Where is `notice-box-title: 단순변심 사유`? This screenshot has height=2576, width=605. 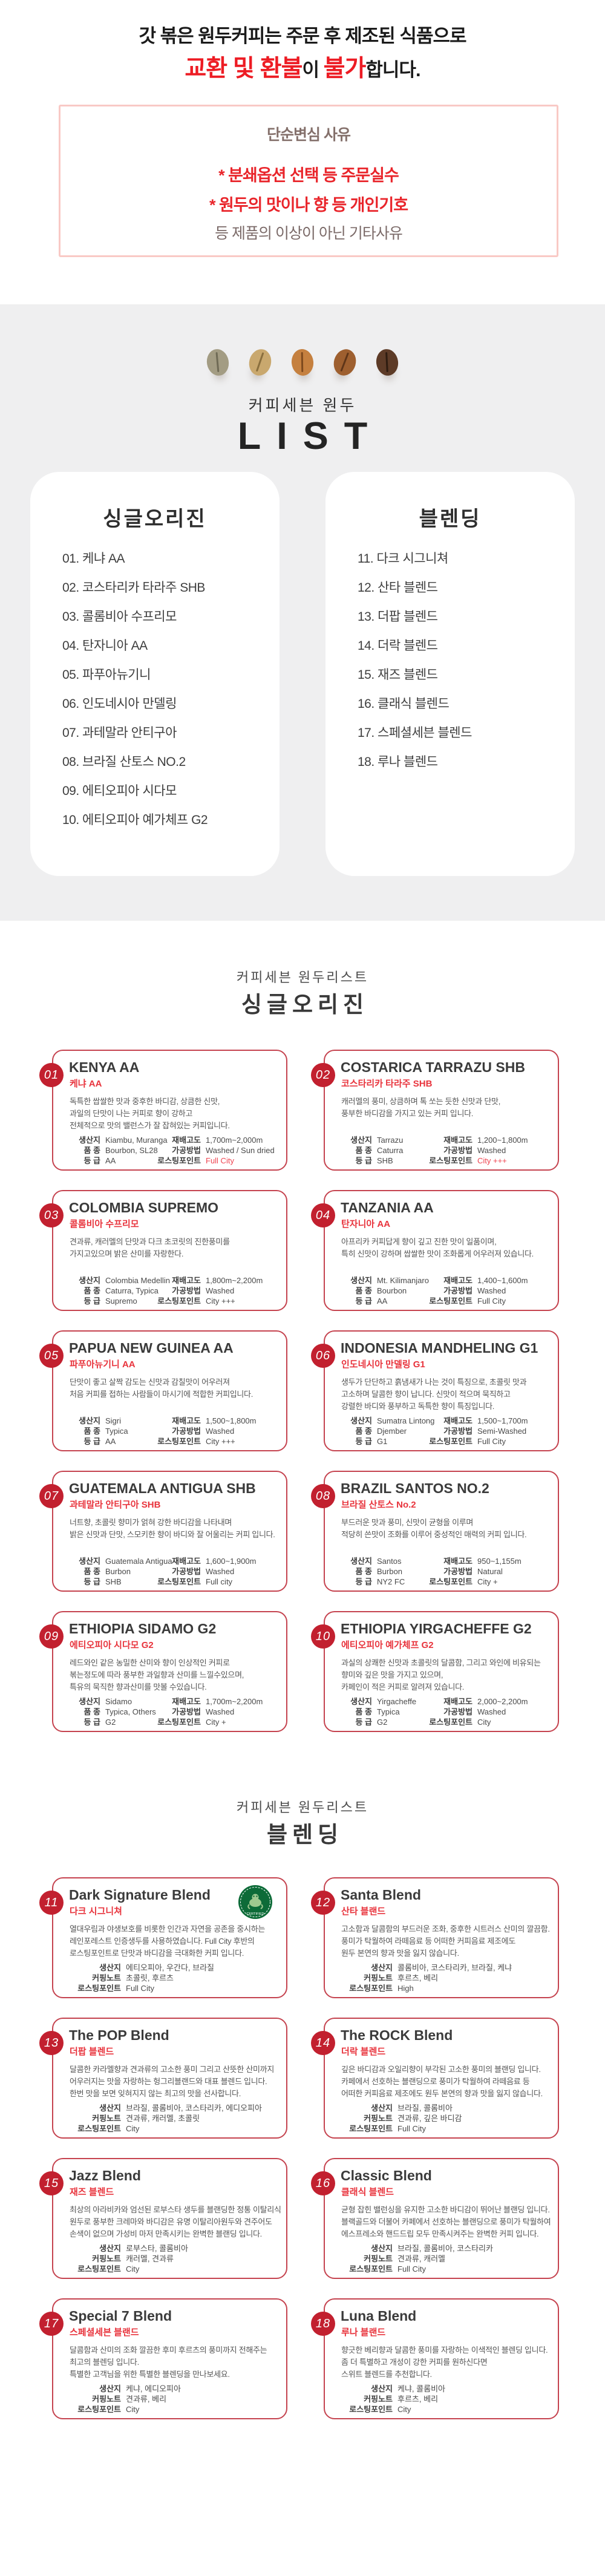
notice-box-title: 단순변심 사유 is located at coordinates (309, 134).